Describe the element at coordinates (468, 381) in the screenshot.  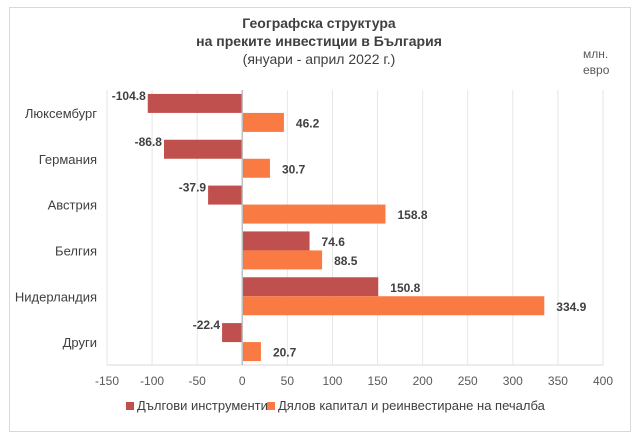
I see `x-tick-label: 250` at that location.